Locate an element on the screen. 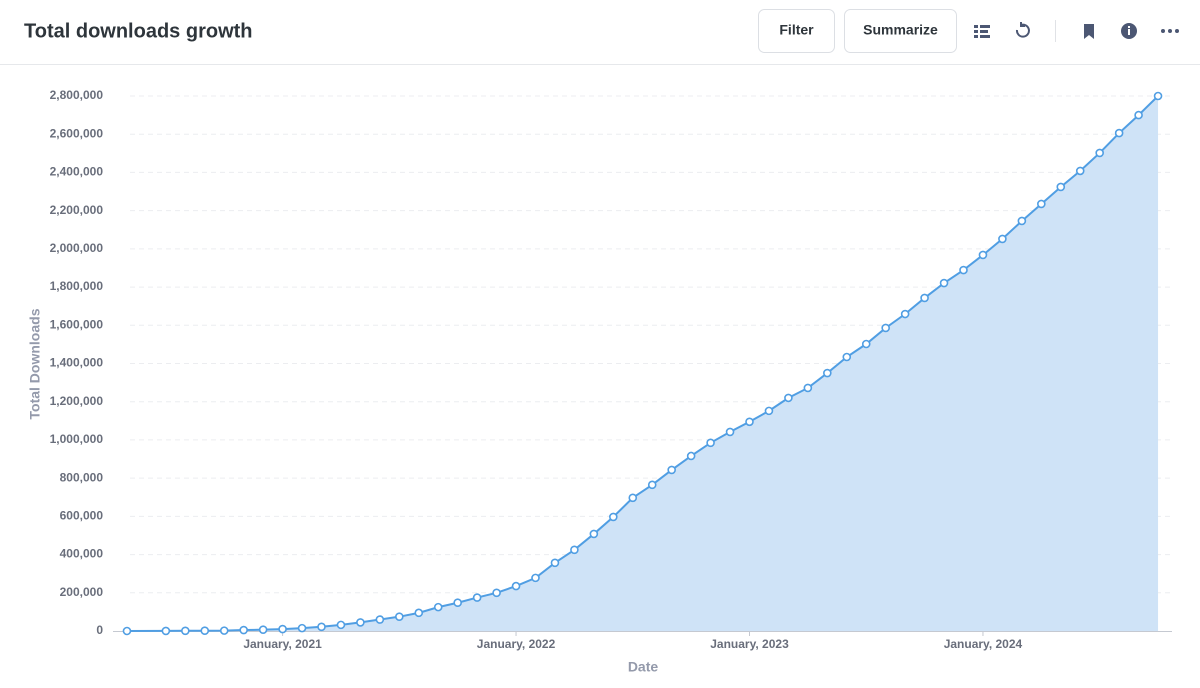  y-tick-label: 2,800,000 is located at coordinates (77, 95).